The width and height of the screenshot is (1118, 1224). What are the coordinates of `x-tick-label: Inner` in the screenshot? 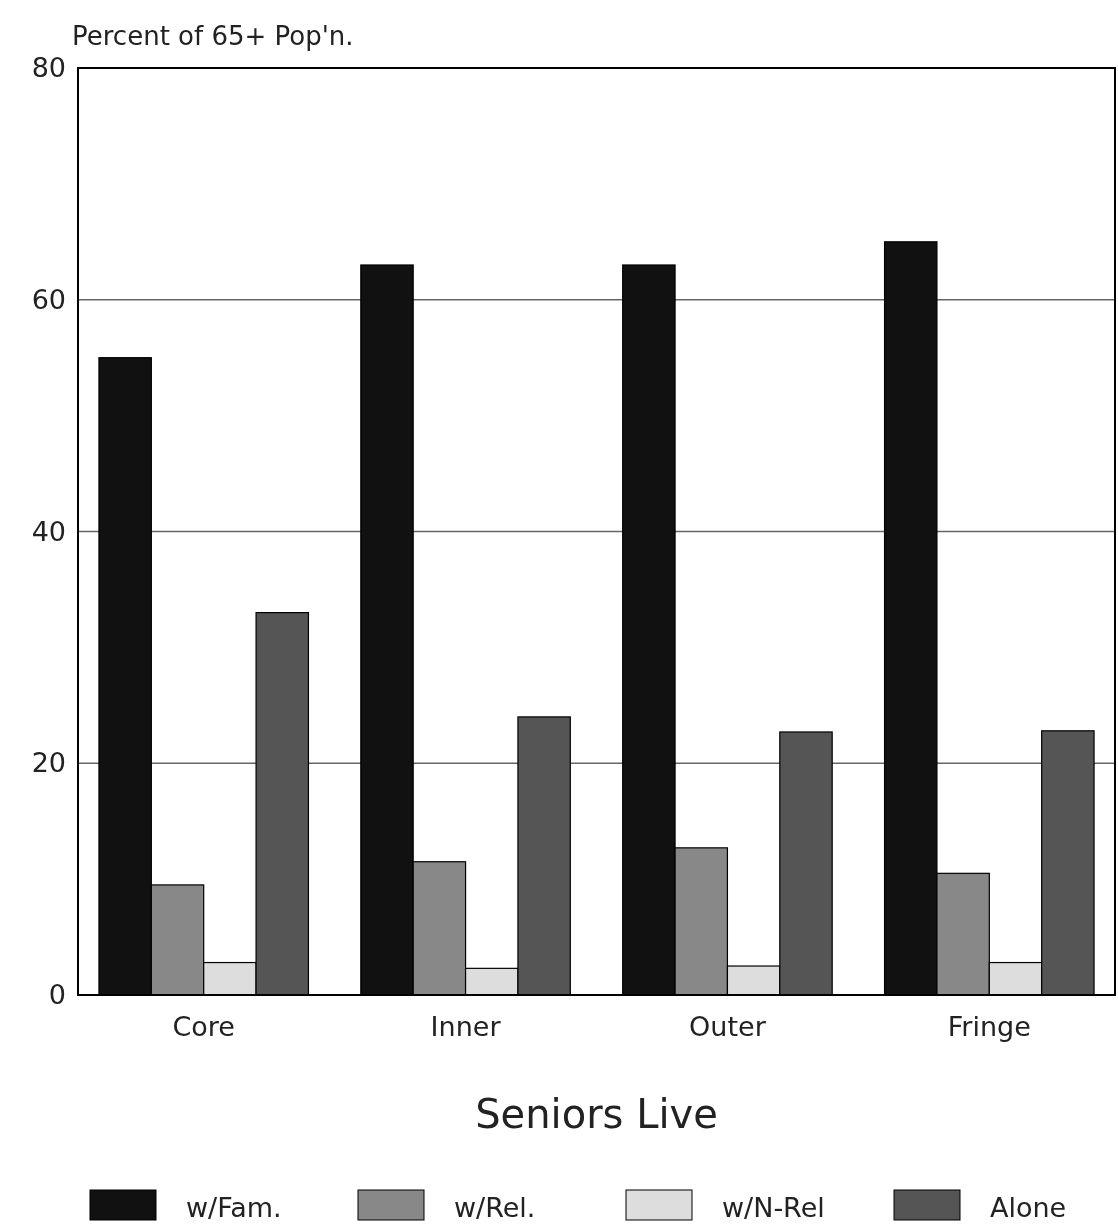 It's located at (466, 1027).